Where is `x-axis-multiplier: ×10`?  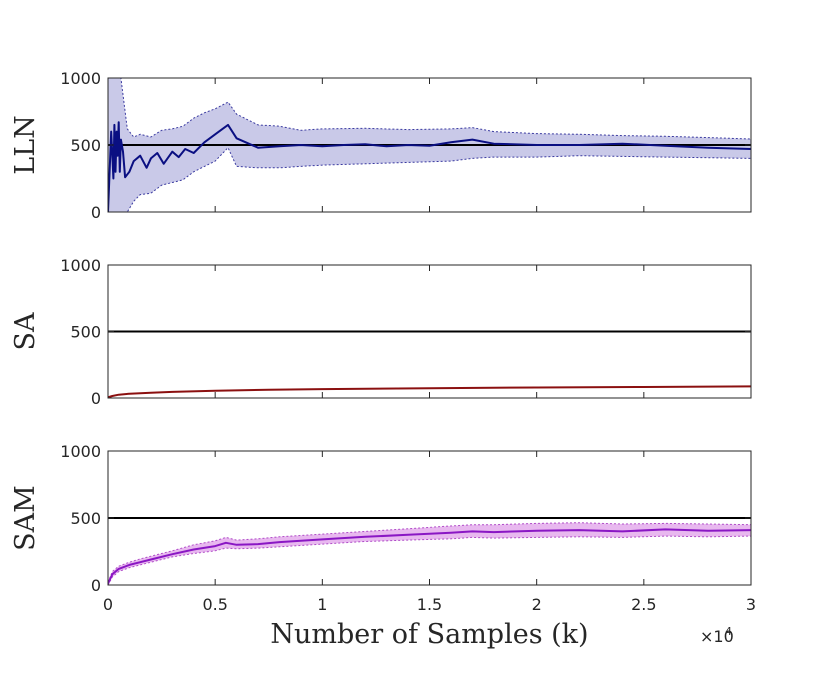 x-axis-multiplier: ×10 is located at coordinates (717, 636).